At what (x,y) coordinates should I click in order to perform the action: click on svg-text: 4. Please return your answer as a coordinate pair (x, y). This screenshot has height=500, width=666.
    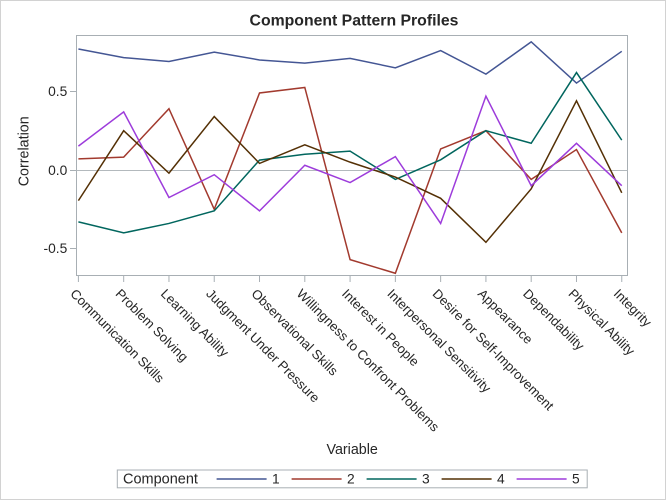
    Looking at the image, I should click on (501, 479).